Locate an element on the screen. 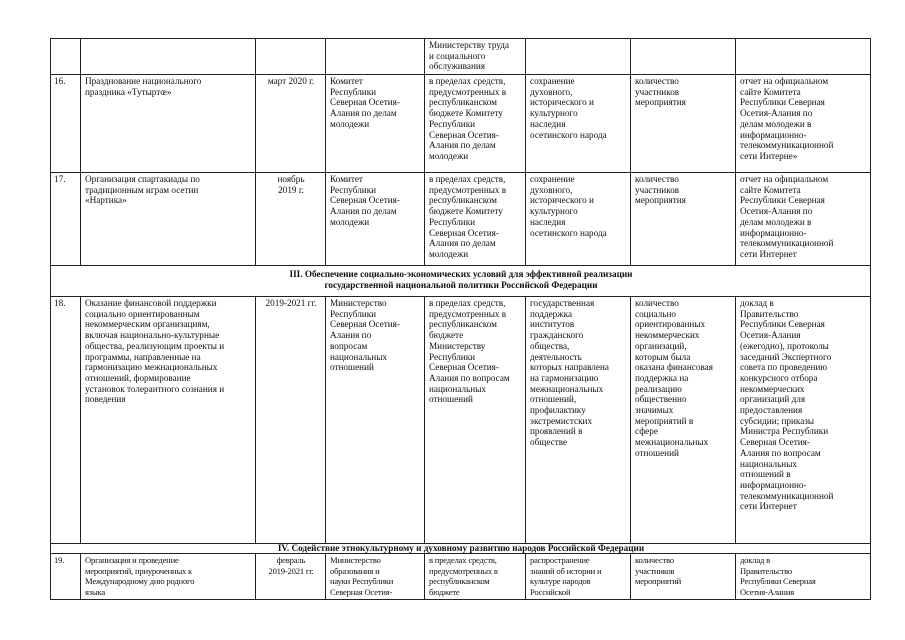  cell-deadline: март 2020 г. is located at coordinates (290, 123).